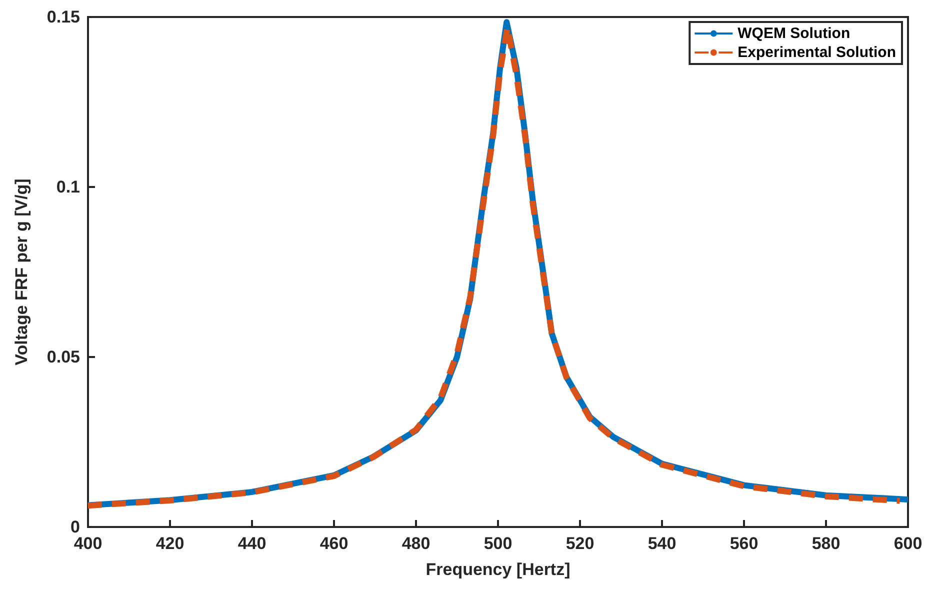  I want to click on y-tick-label: 0.15, so click(63, 17).